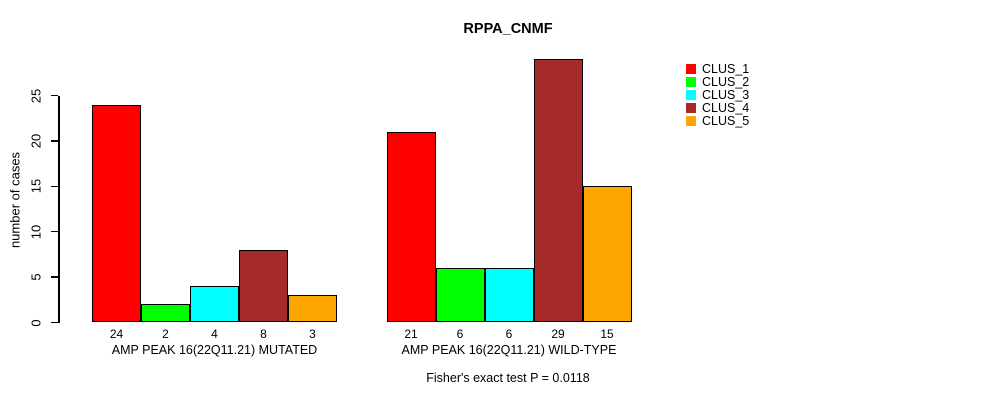  What do you see at coordinates (558, 191) in the screenshot?
I see `bar-clus_4-group2` at bounding box center [558, 191].